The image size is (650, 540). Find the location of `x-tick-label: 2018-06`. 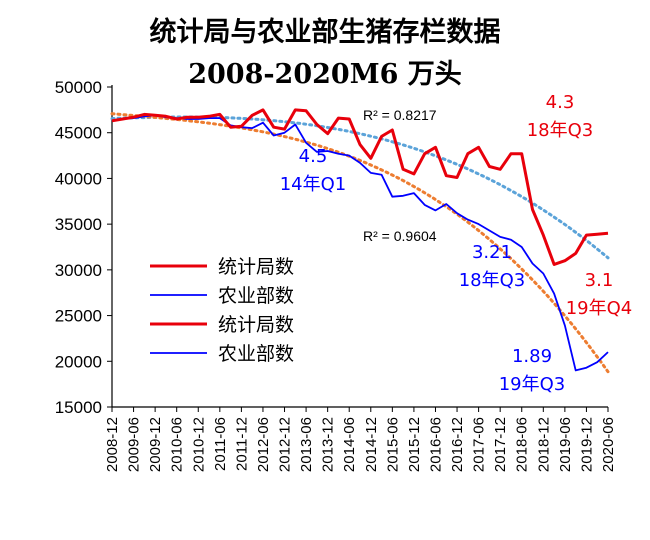

x-tick-label: 2018-06 is located at coordinates (522, 444).